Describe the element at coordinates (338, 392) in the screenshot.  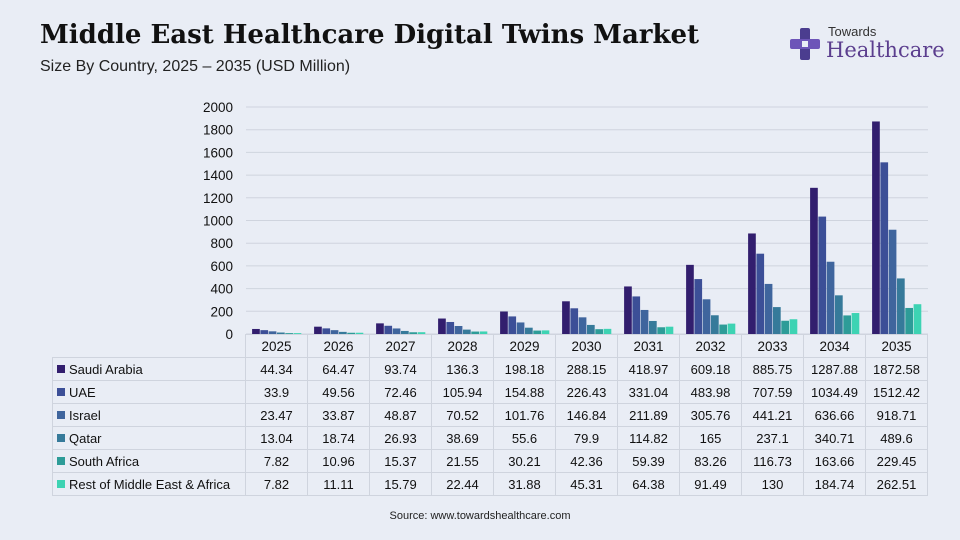
I see `data-label: 49.56` at that location.